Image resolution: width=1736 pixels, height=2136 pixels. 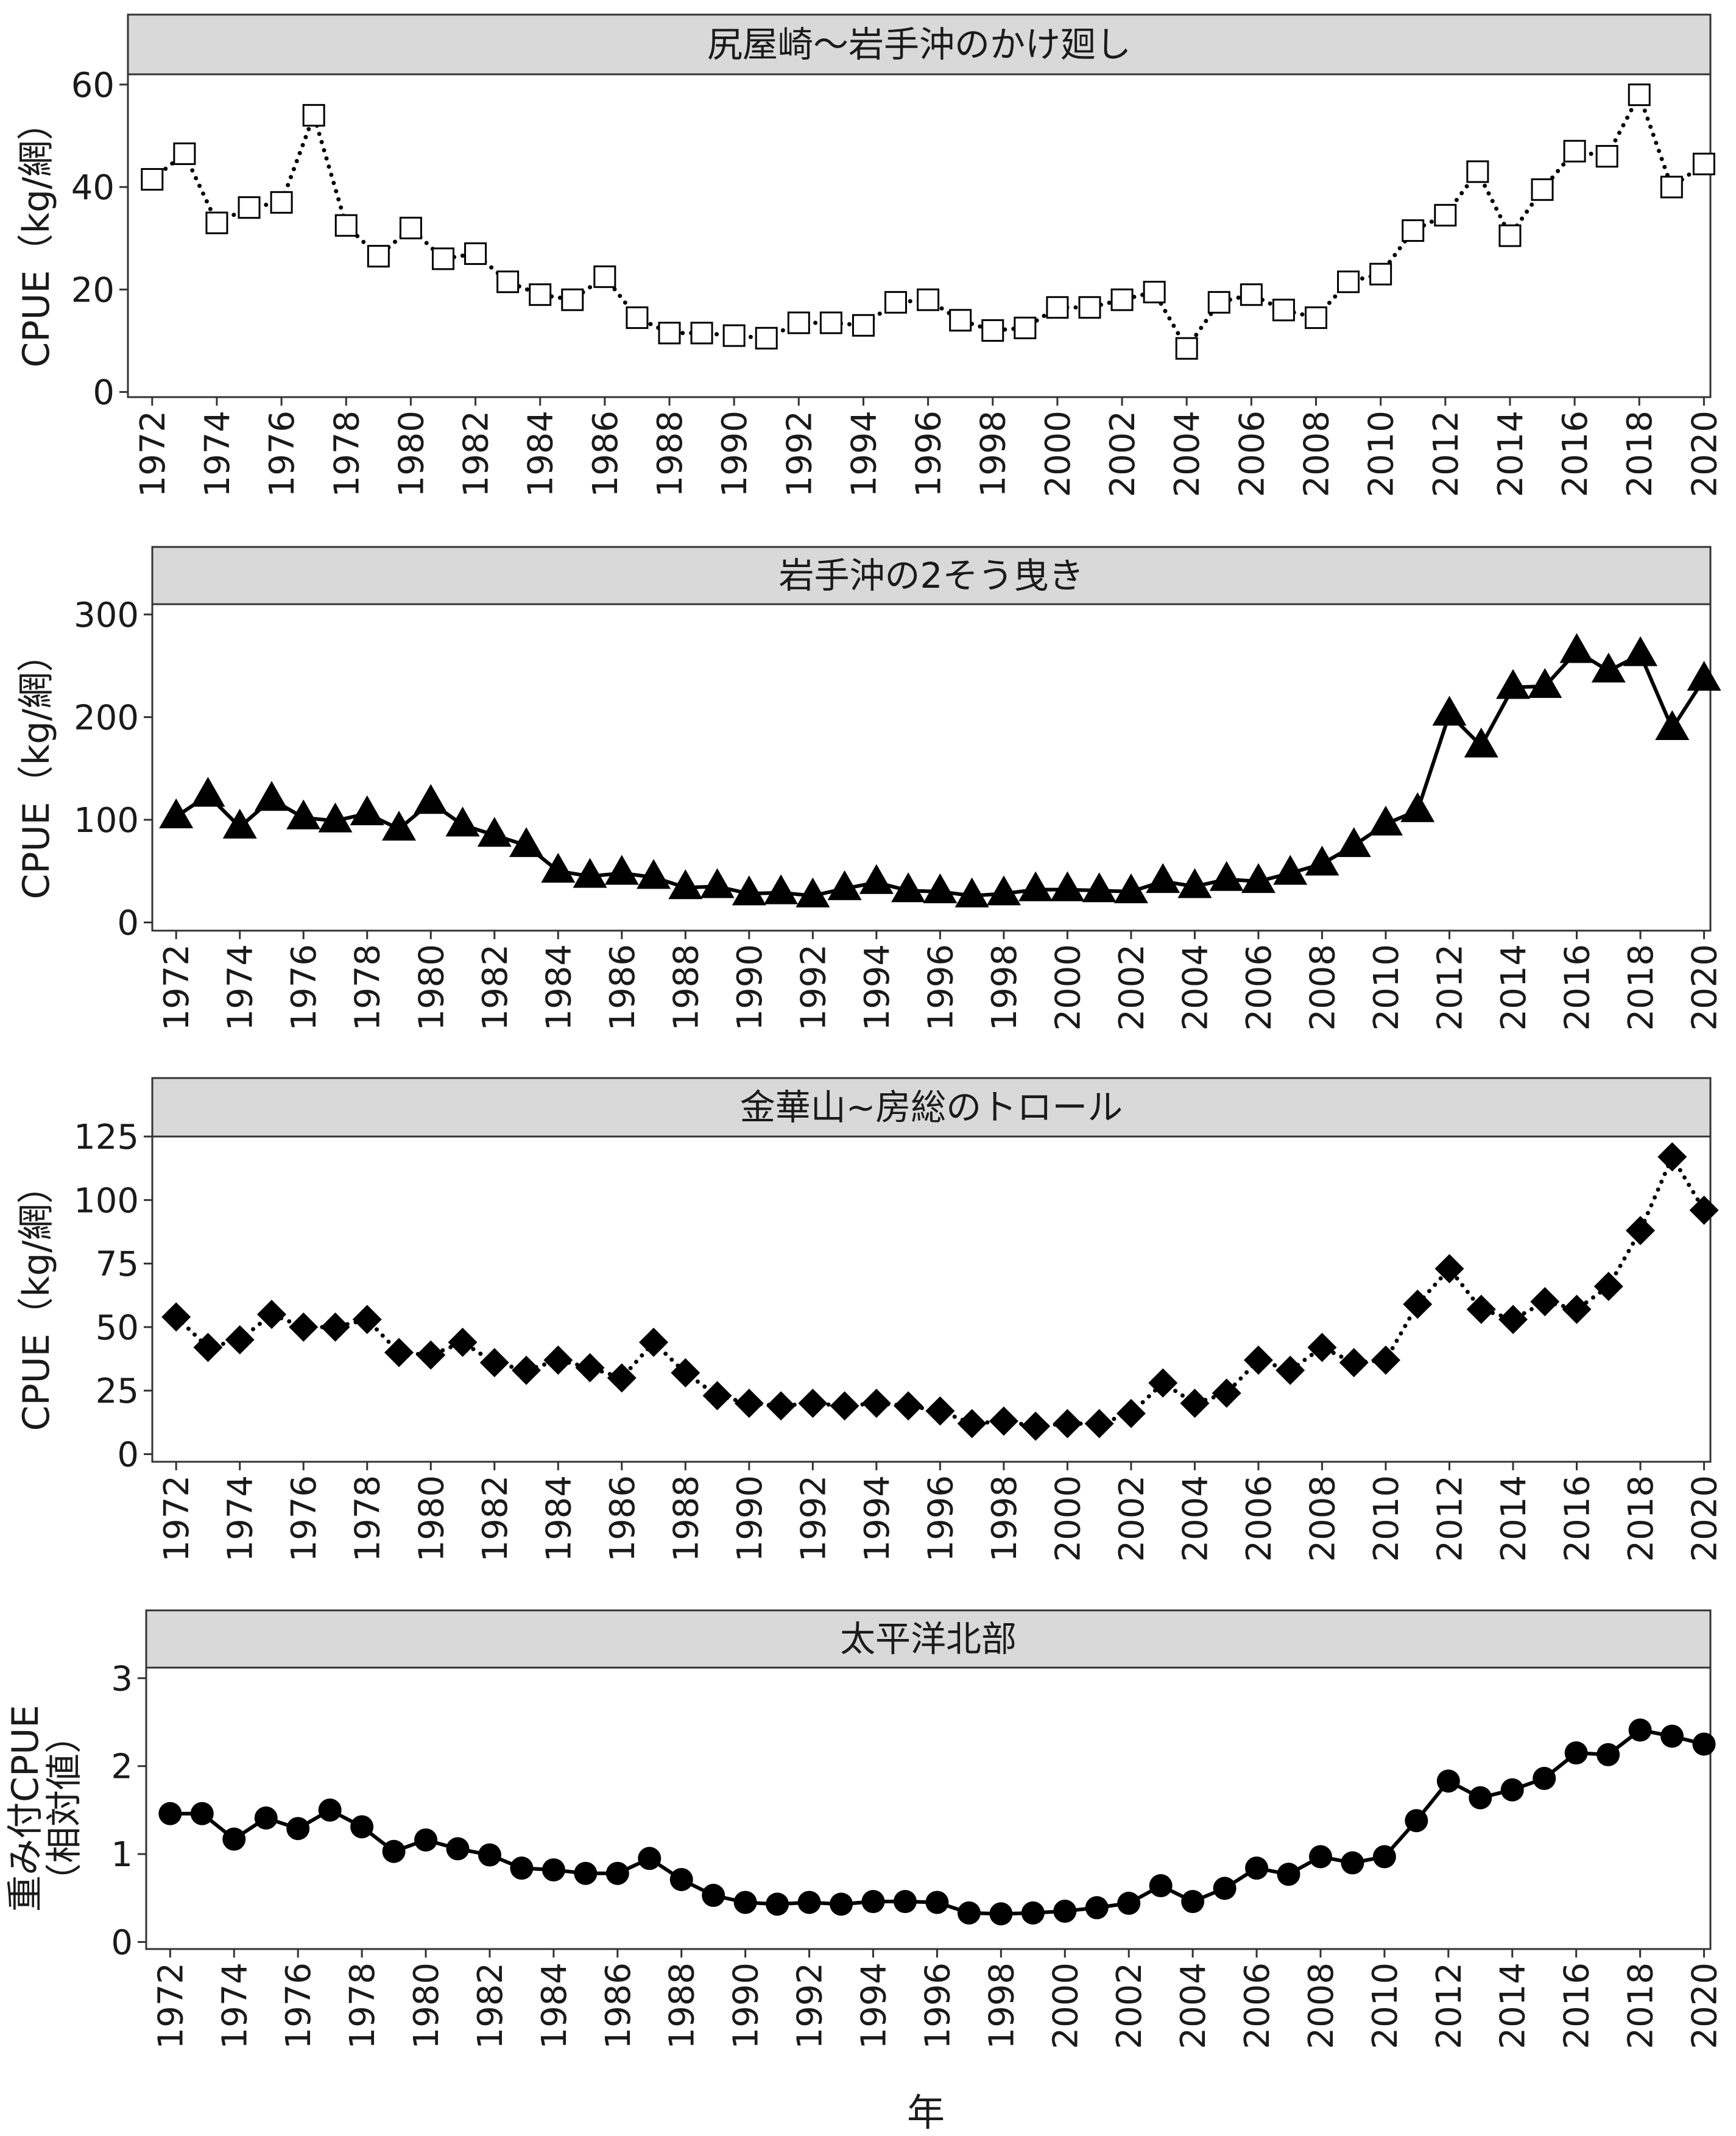 I want to click on panel-strip, so click(x=928, y=1639).